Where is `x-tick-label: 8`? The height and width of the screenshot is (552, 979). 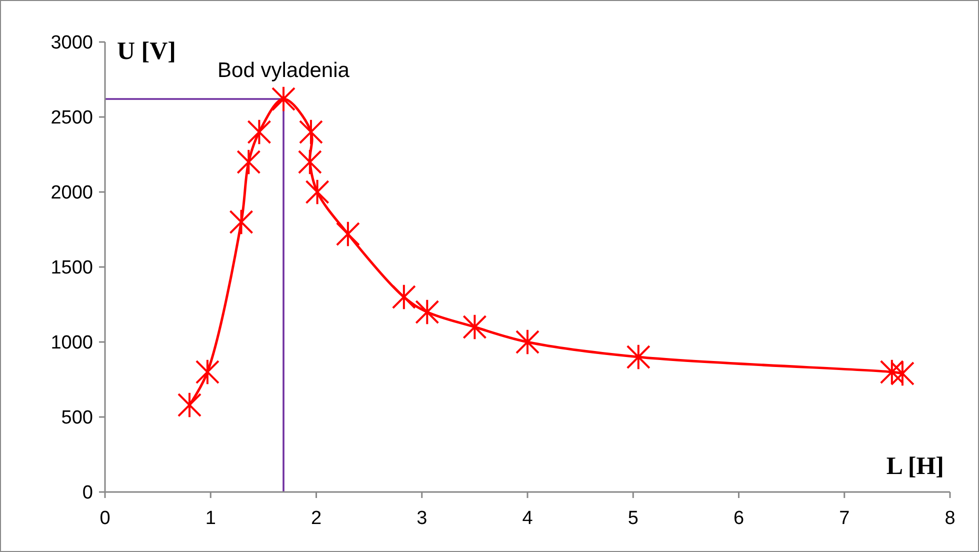
x-tick-label: 8 is located at coordinates (950, 518).